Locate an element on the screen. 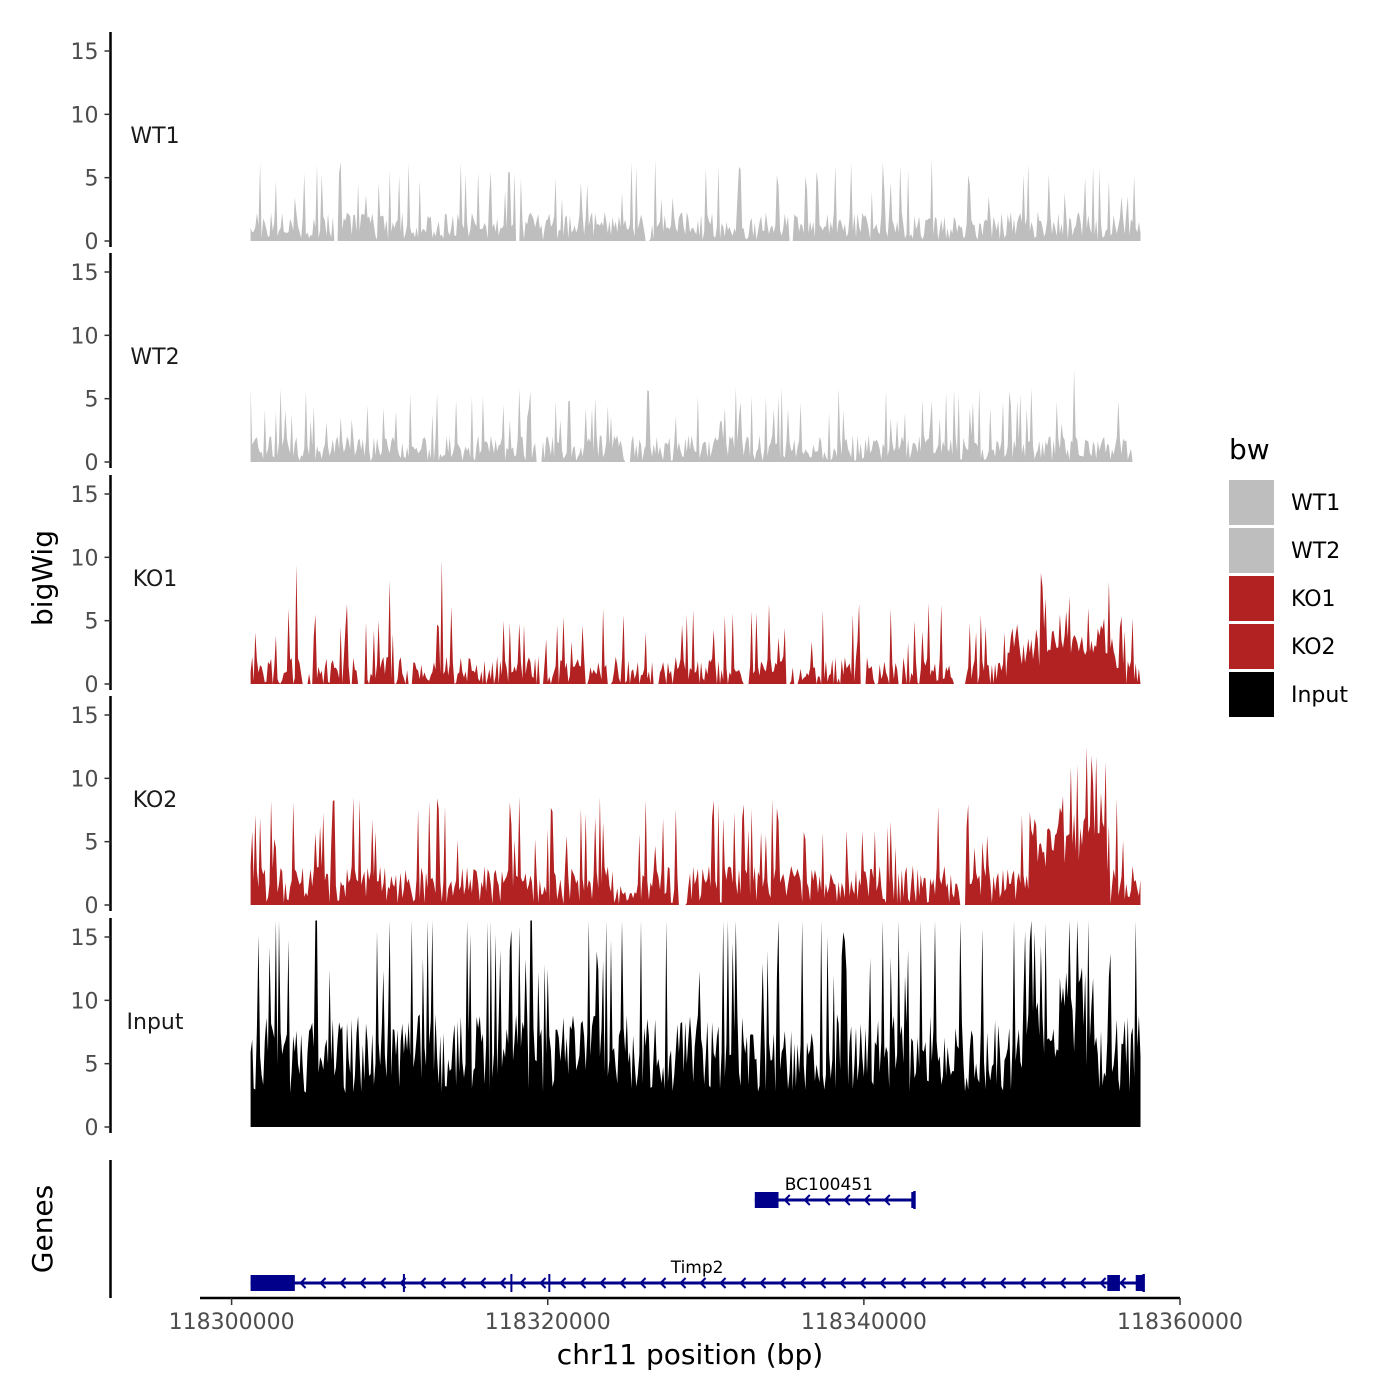  track-label-ko2: KO2 is located at coordinates (155, 800).